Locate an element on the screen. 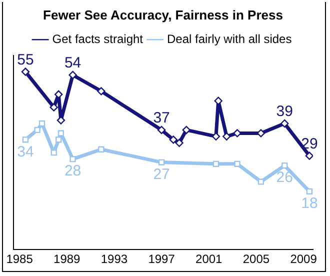 The height and width of the screenshot is (276, 330). legend-label: Deal fairly with all sides is located at coordinates (229, 39).